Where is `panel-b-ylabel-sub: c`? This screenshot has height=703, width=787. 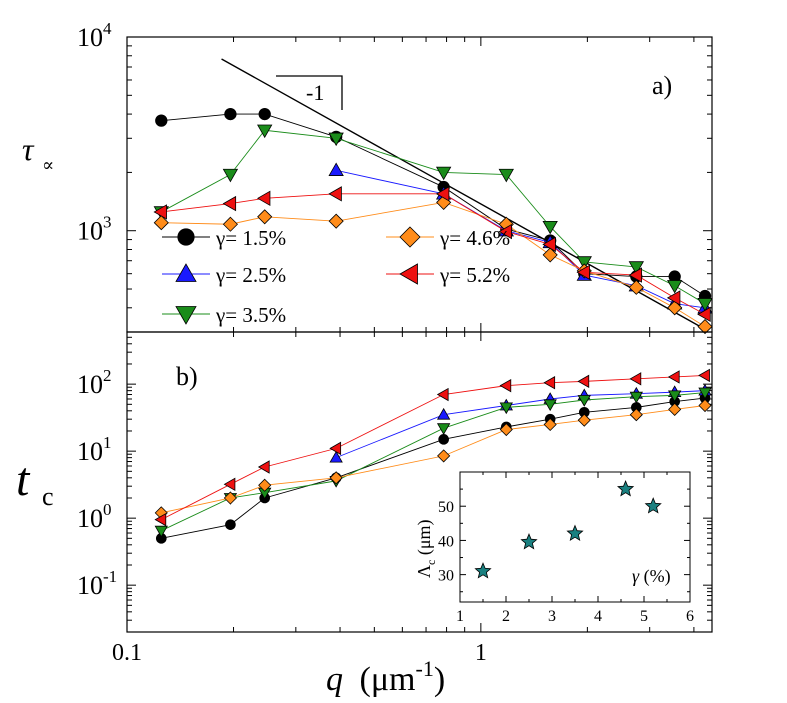
panel-b-ylabel-sub: c is located at coordinates (48, 496).